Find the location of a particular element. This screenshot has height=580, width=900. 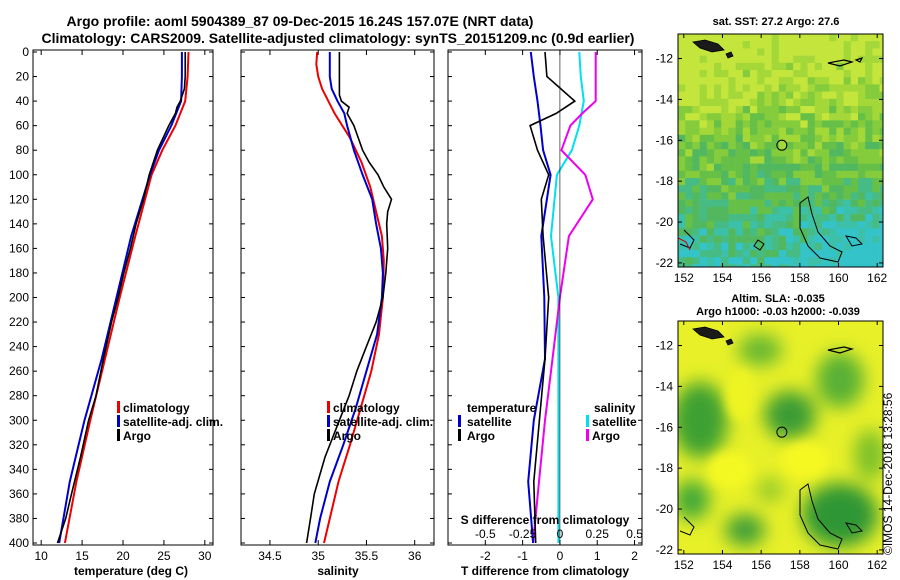

map-x-tick-label: 156 is located at coordinates (761, 565).